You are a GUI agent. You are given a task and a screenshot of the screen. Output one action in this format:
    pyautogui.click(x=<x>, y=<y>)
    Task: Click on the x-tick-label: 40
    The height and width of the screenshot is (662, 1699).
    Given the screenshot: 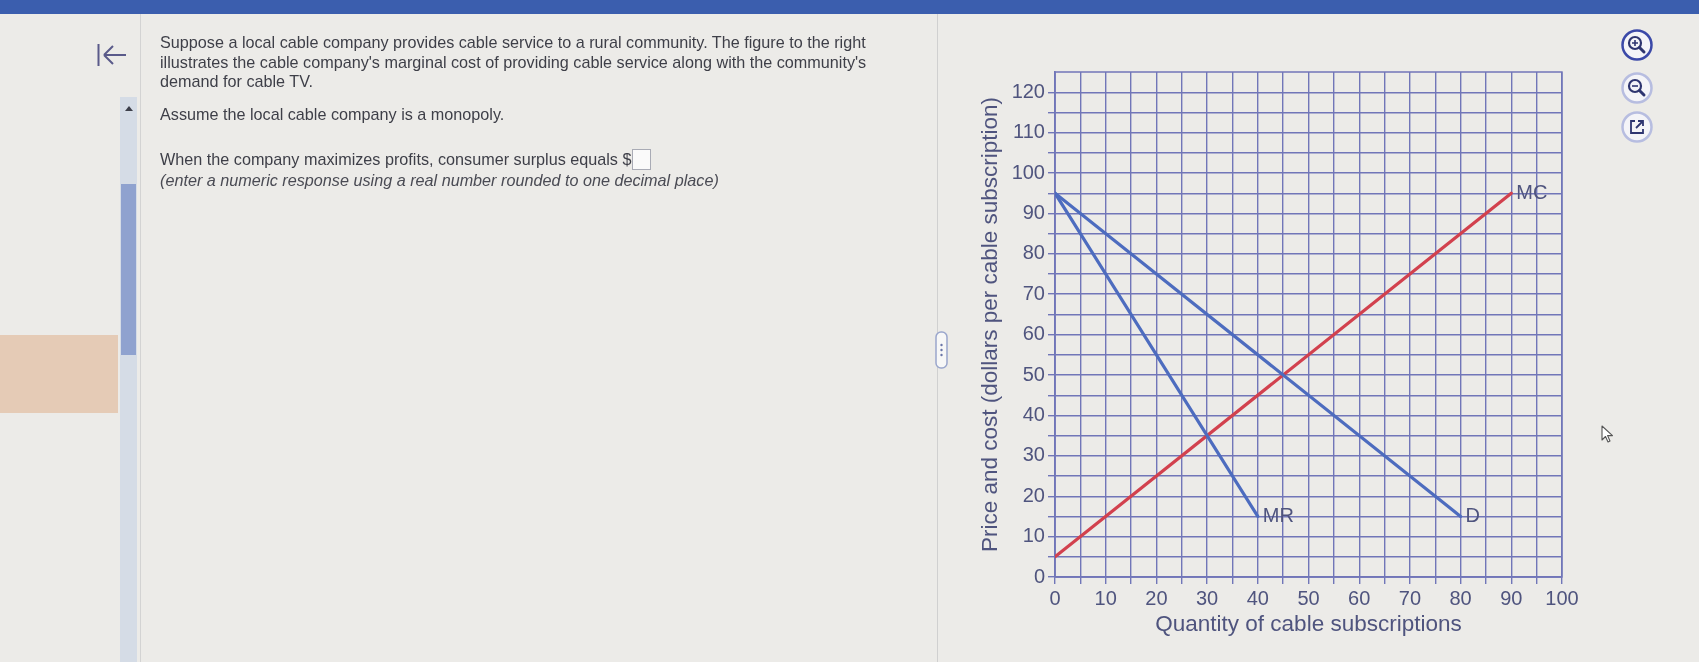 What is the action you would take?
    pyautogui.click(x=1257, y=597)
    